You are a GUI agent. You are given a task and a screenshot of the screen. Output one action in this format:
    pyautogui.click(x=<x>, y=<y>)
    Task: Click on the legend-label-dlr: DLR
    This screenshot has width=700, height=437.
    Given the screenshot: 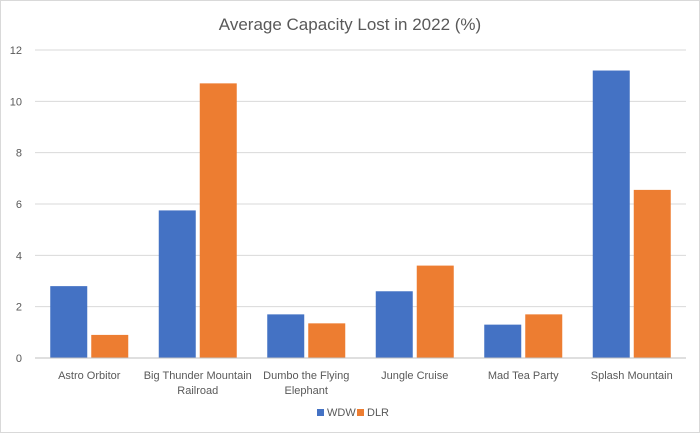 What is the action you would take?
    pyautogui.click(x=378, y=413)
    